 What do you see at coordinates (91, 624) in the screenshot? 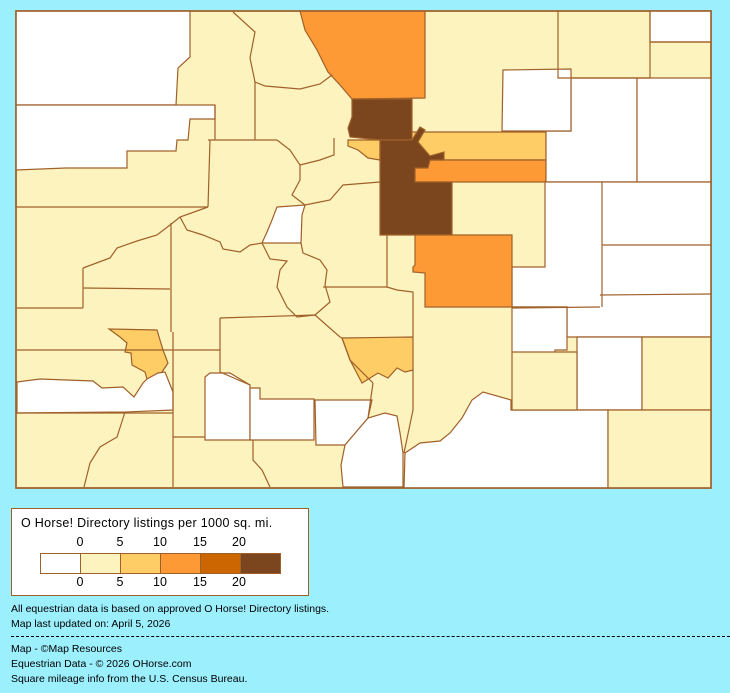
I see `update-note: Map last updated on: April 5, 2026` at bounding box center [91, 624].